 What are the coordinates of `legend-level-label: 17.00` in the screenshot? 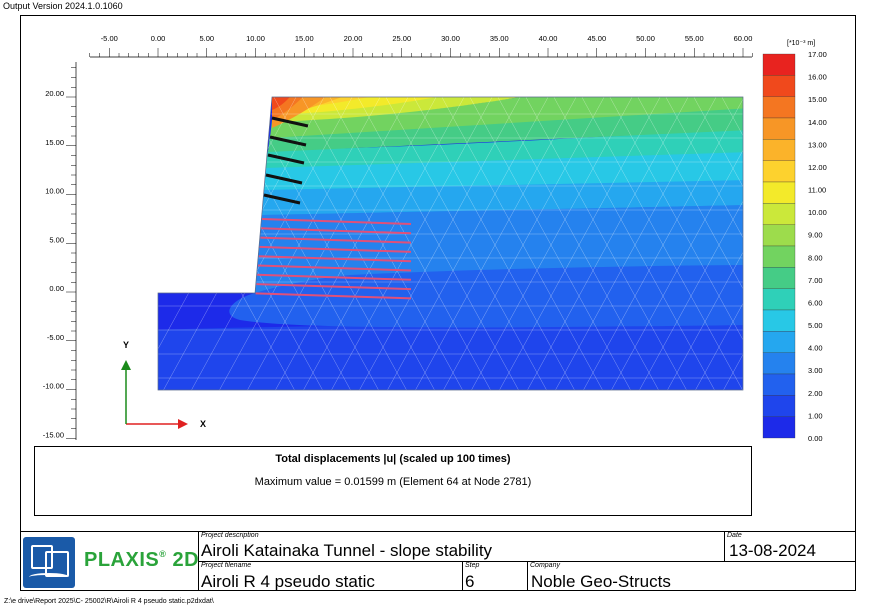 It's located at (817, 54).